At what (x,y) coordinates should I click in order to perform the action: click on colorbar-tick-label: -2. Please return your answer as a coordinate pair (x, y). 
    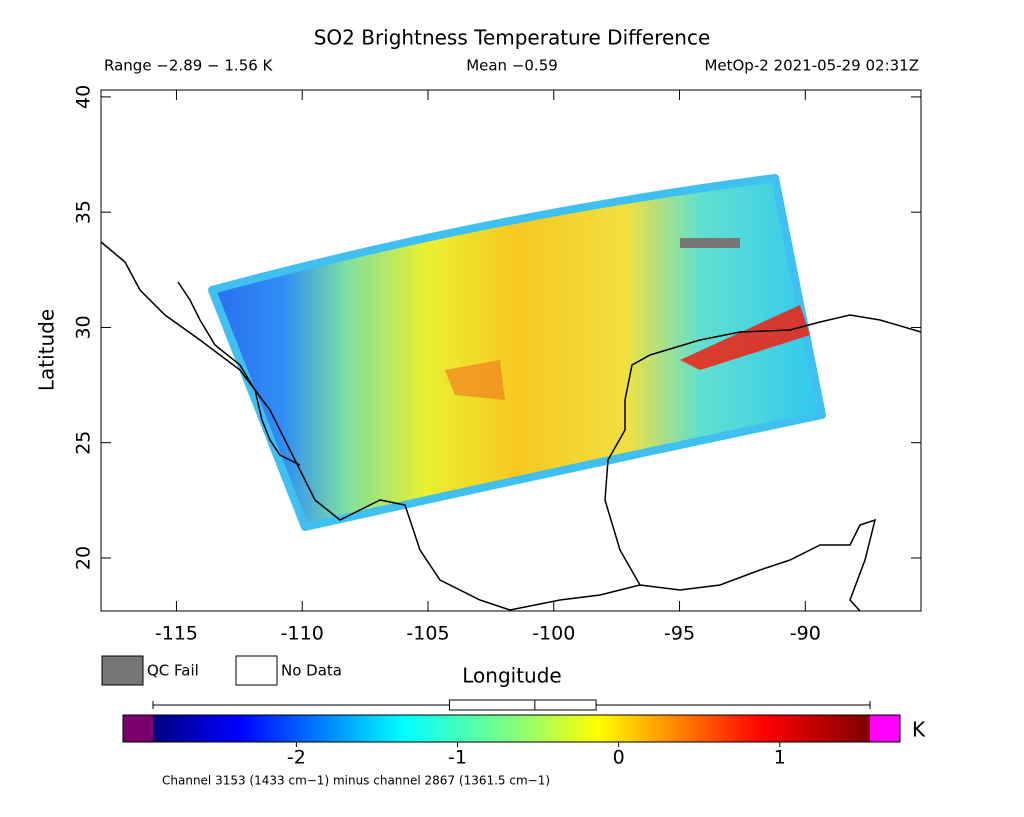
    Looking at the image, I should click on (296, 758).